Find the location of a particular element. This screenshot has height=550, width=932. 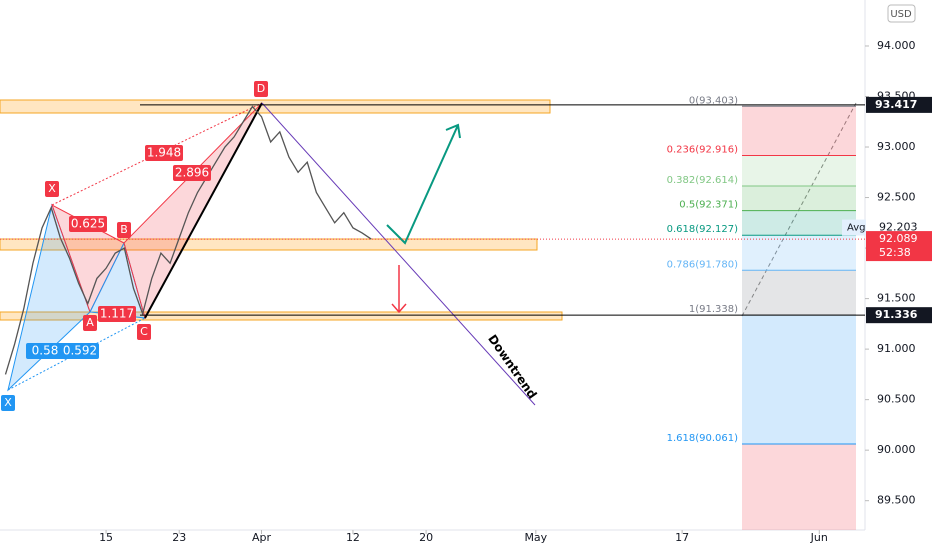

resistance-zone is located at coordinates (275, 106).